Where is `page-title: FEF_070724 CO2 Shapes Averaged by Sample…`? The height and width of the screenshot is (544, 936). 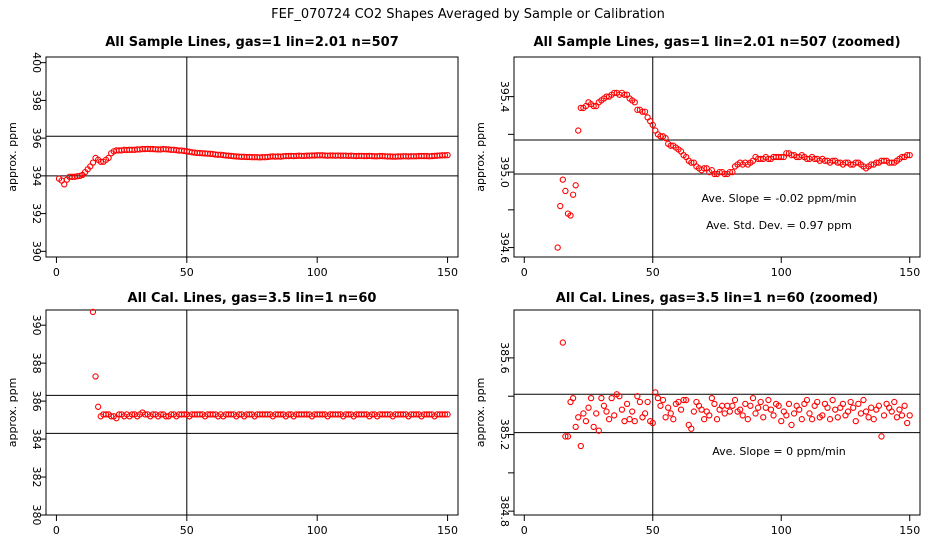 page-title: FEF_070724 CO2 Shapes Averaged by Sample… is located at coordinates (468, 14).